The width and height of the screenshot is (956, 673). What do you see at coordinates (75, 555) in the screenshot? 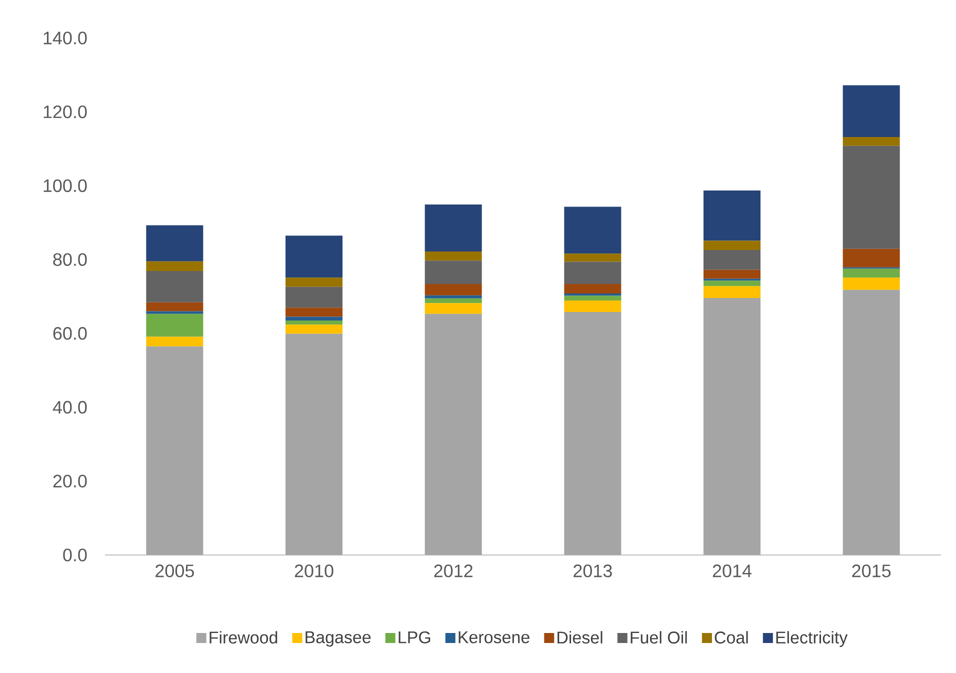
I see `y-tick-label: 0.0` at bounding box center [75, 555].